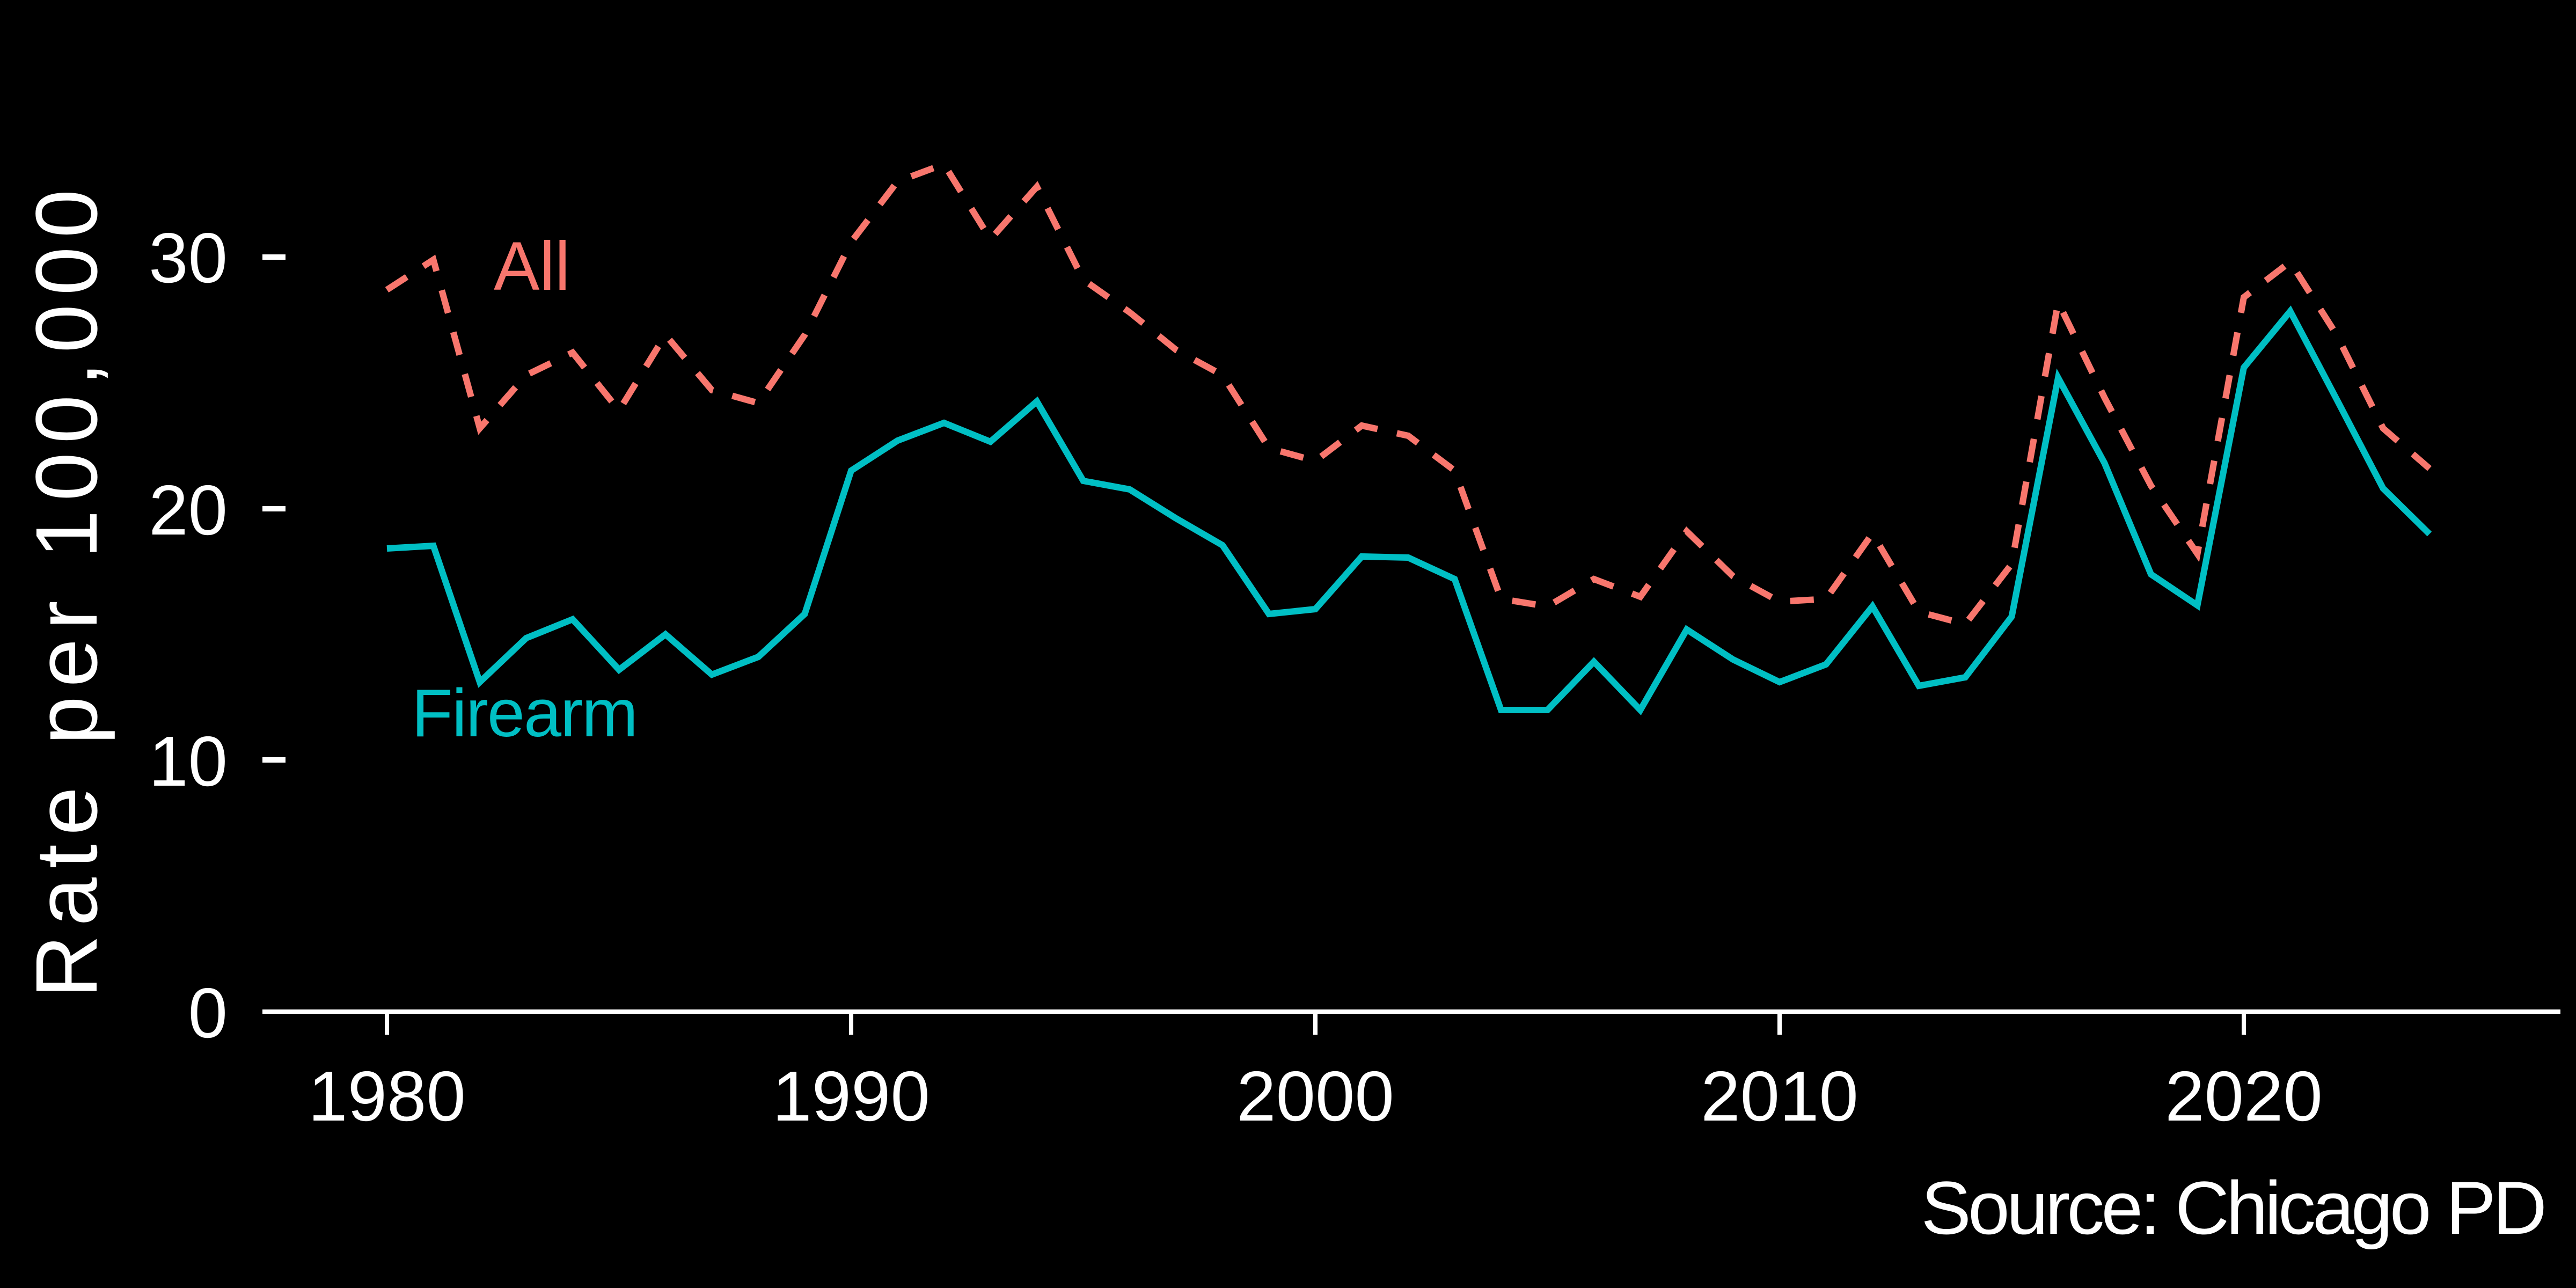  I want to click on svg-text: 2020, so click(2244, 1096).